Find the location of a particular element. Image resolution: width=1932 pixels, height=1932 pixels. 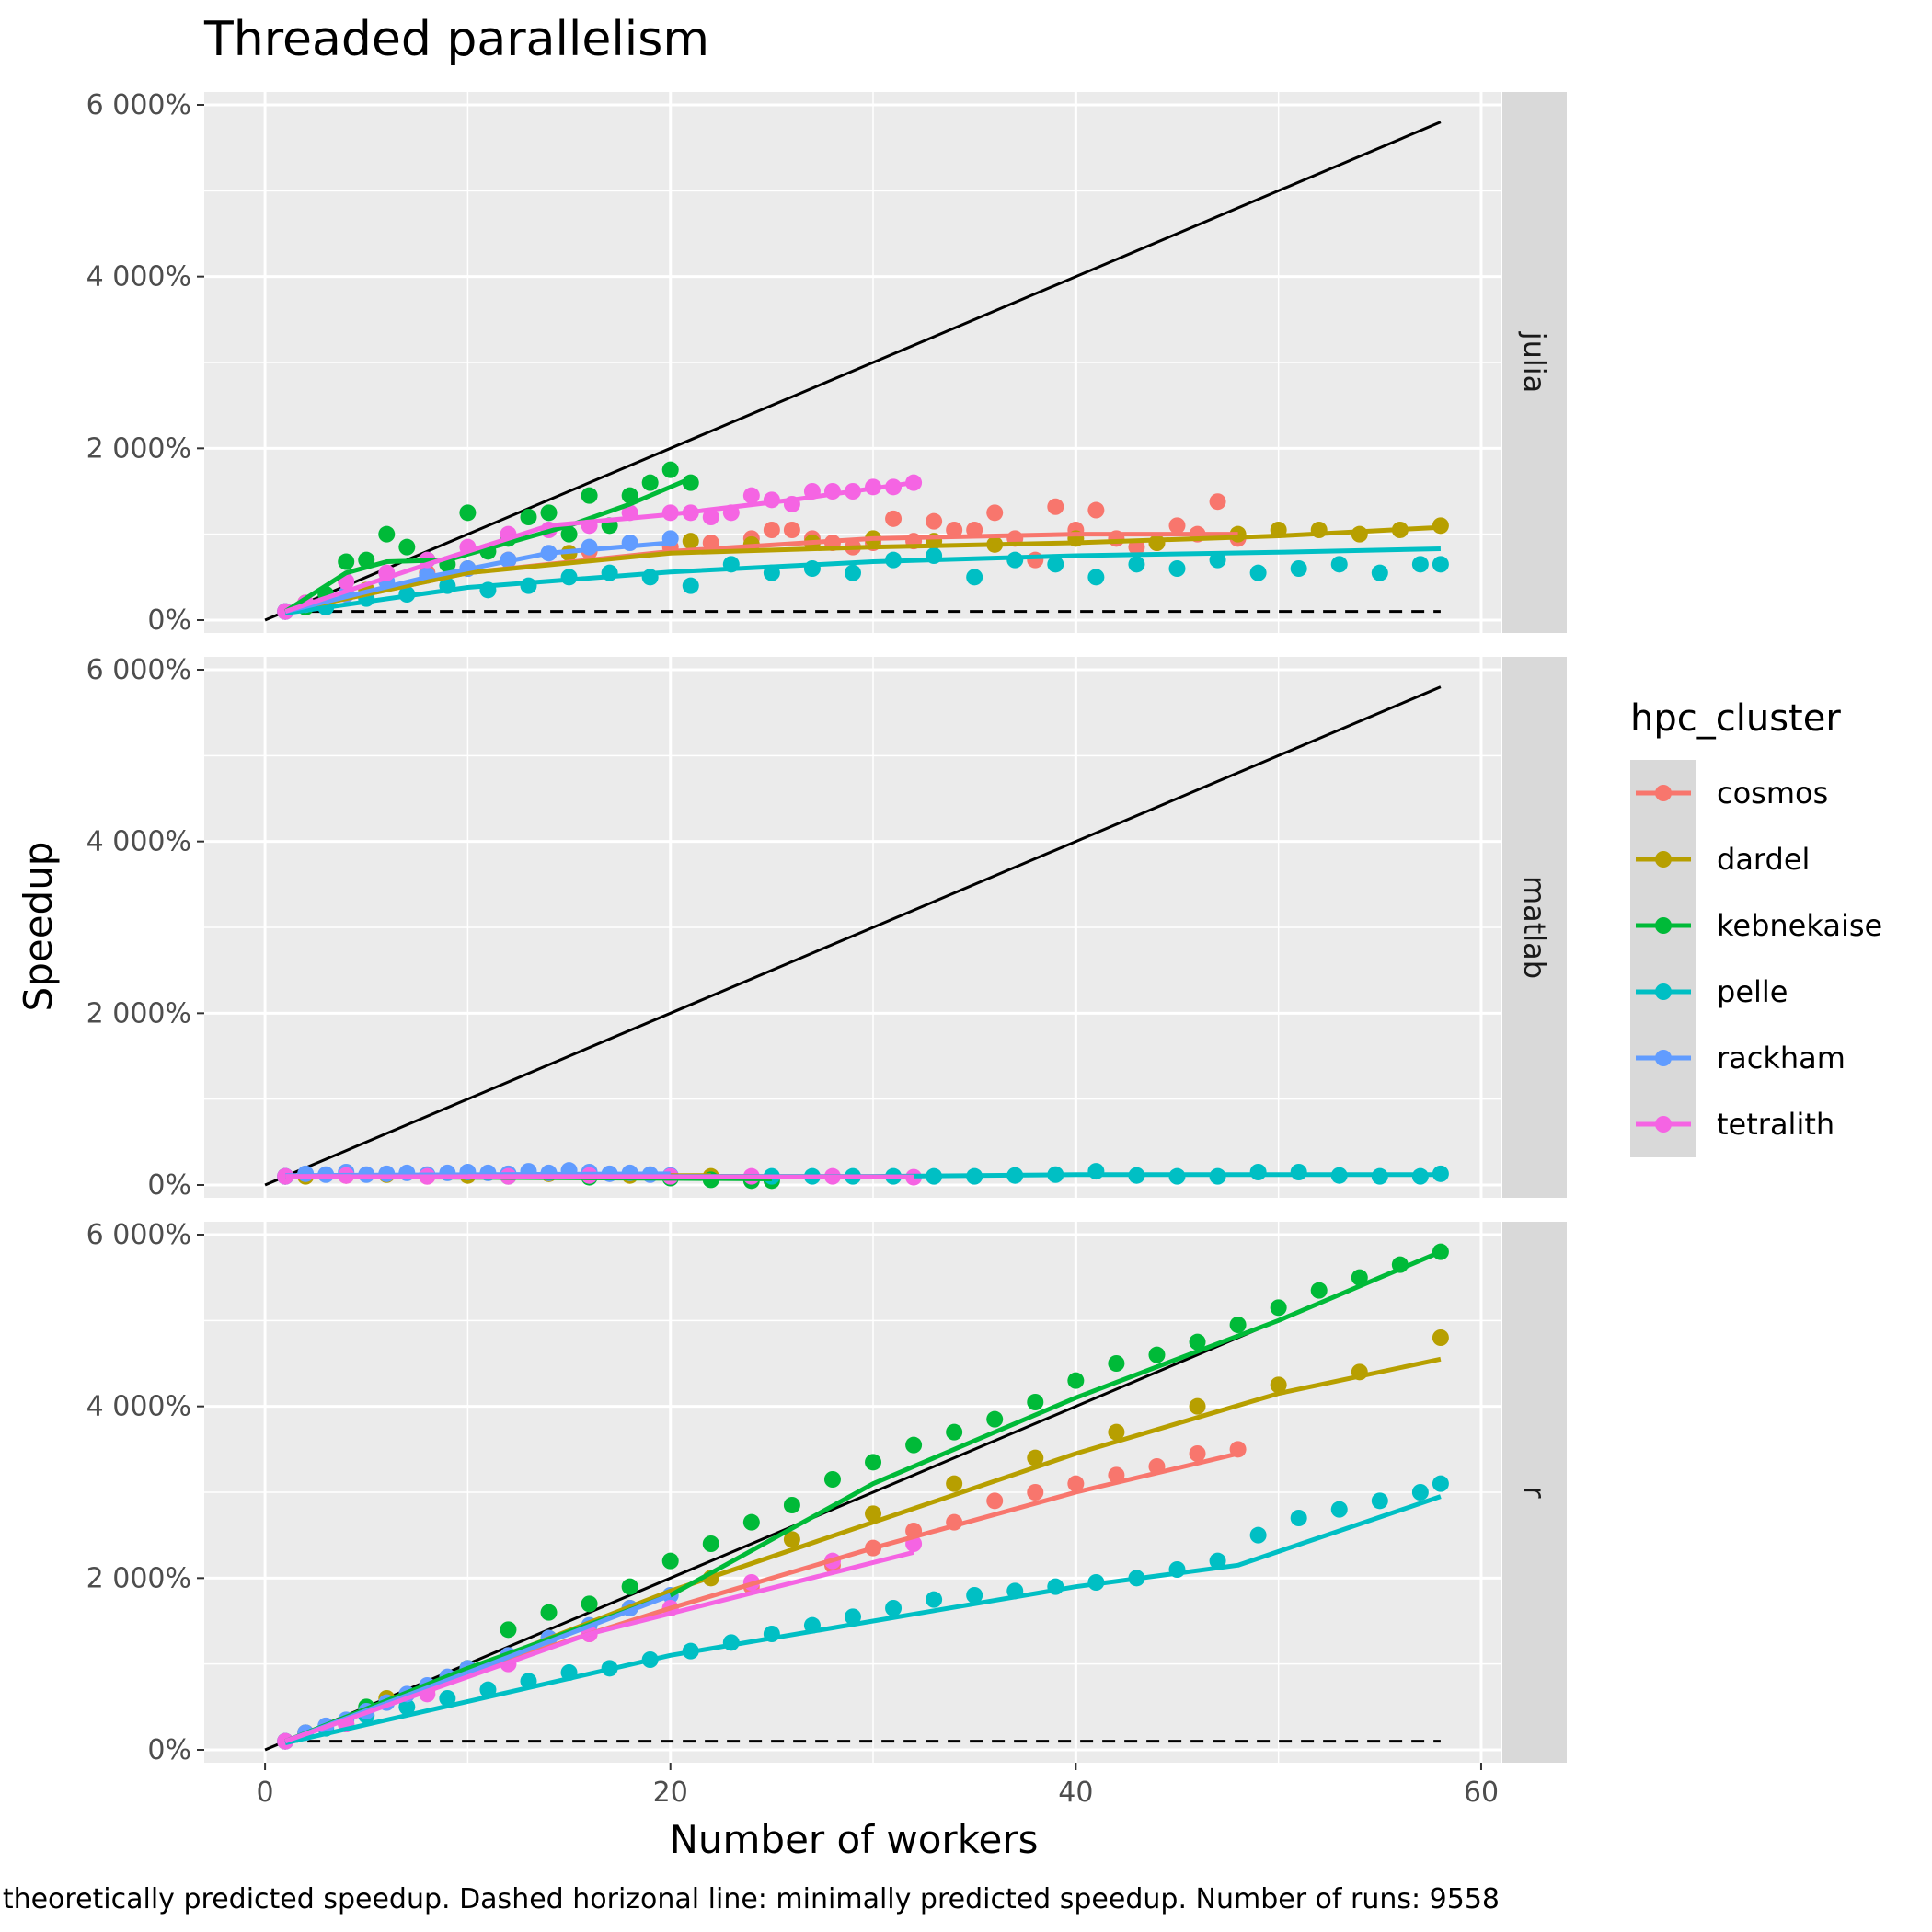

x-tick-label: 0 is located at coordinates (265, 1793).